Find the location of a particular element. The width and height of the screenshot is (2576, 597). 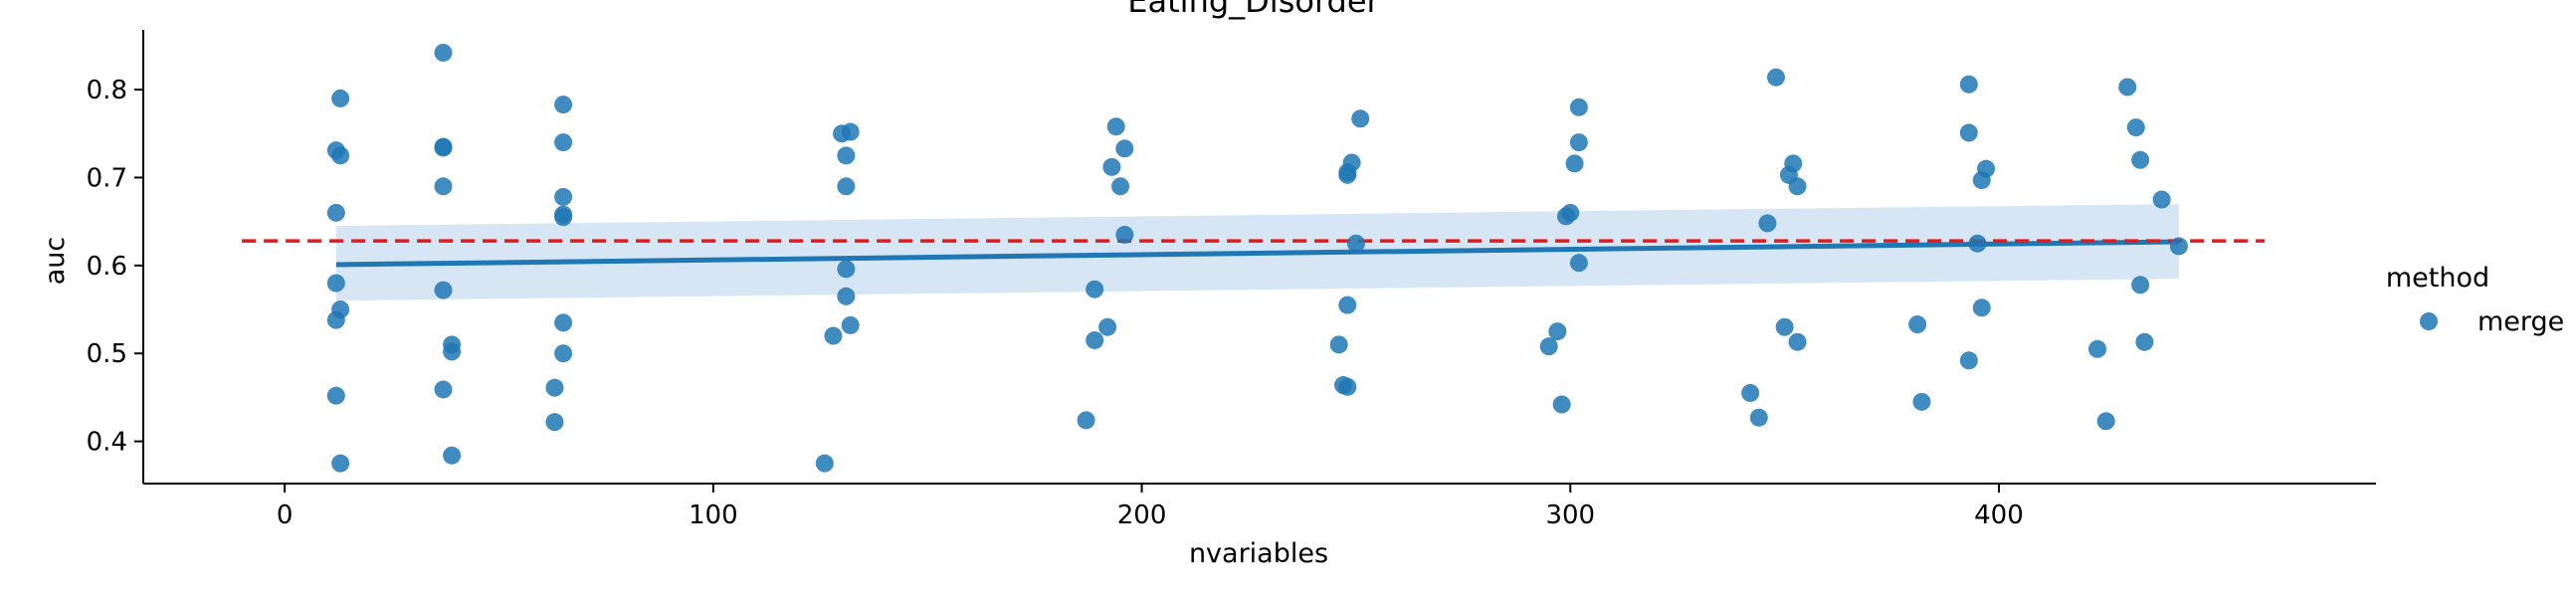

chart-title: Eating_Disorder is located at coordinates (1253, 10).